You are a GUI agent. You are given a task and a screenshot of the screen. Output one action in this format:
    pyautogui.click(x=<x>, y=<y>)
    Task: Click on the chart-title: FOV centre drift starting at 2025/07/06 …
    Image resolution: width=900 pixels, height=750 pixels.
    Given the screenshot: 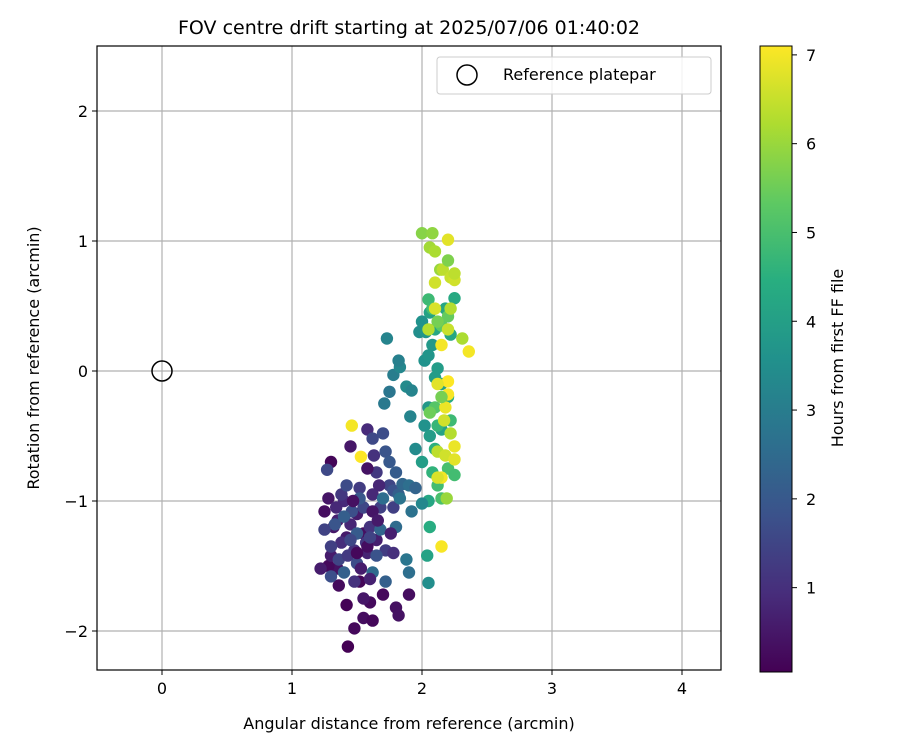 What is the action you would take?
    pyautogui.click(x=409, y=28)
    